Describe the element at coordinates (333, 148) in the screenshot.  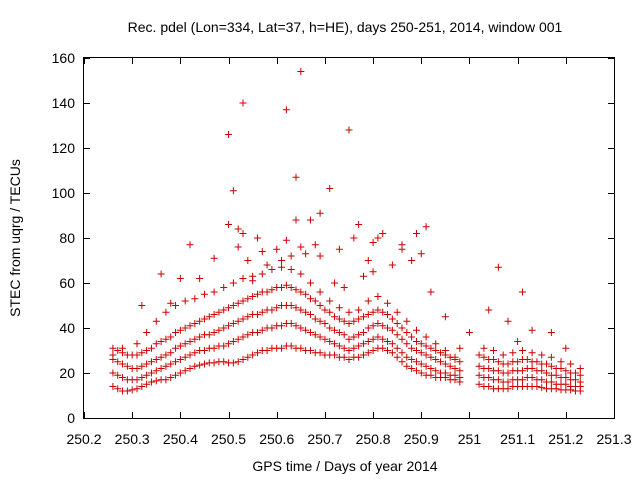
I see `y-tick-6: 120` at that location.